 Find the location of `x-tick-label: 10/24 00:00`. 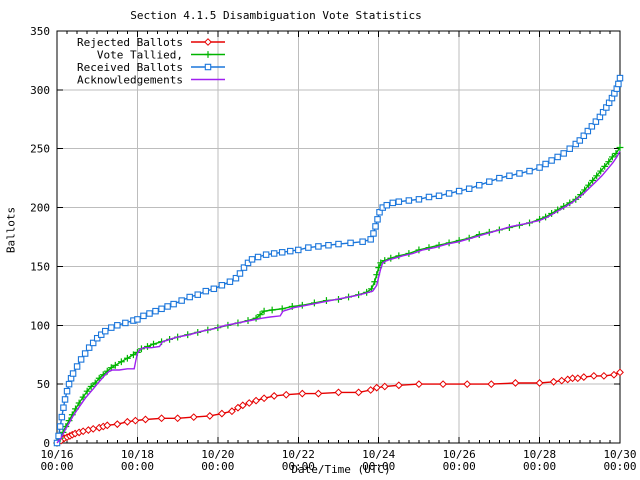

x-tick-label: 10/24 00:00 is located at coordinates (378, 460).